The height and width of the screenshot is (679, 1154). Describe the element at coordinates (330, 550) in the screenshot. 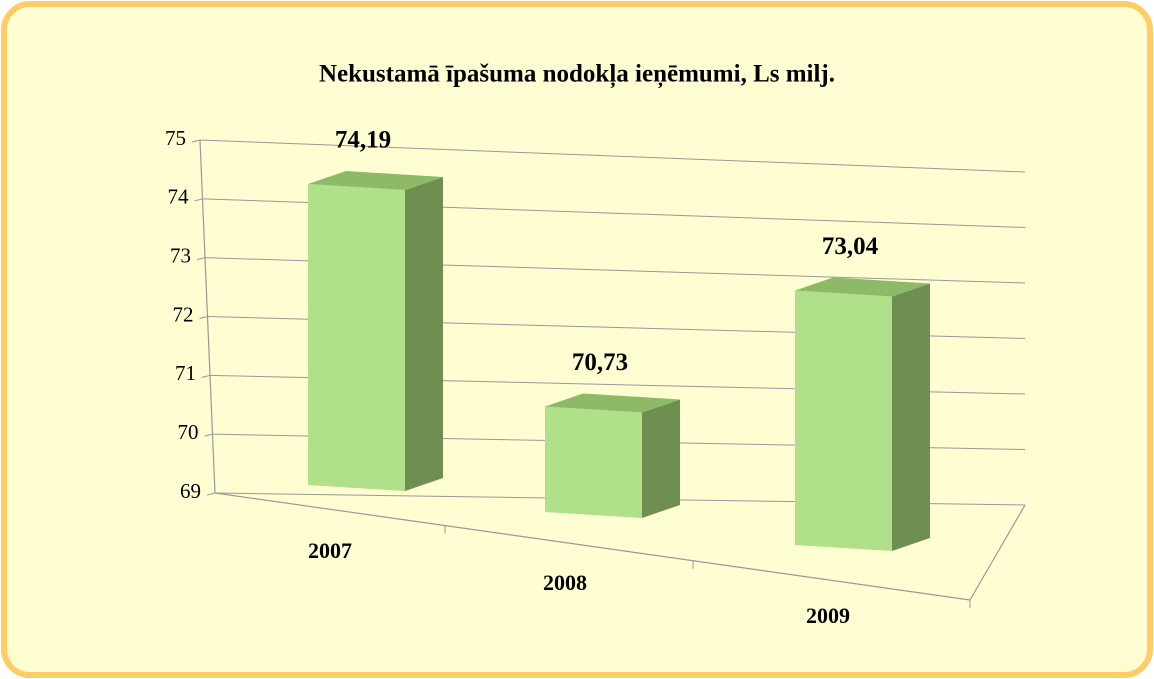

I see `x-tick-label: 2007` at that location.